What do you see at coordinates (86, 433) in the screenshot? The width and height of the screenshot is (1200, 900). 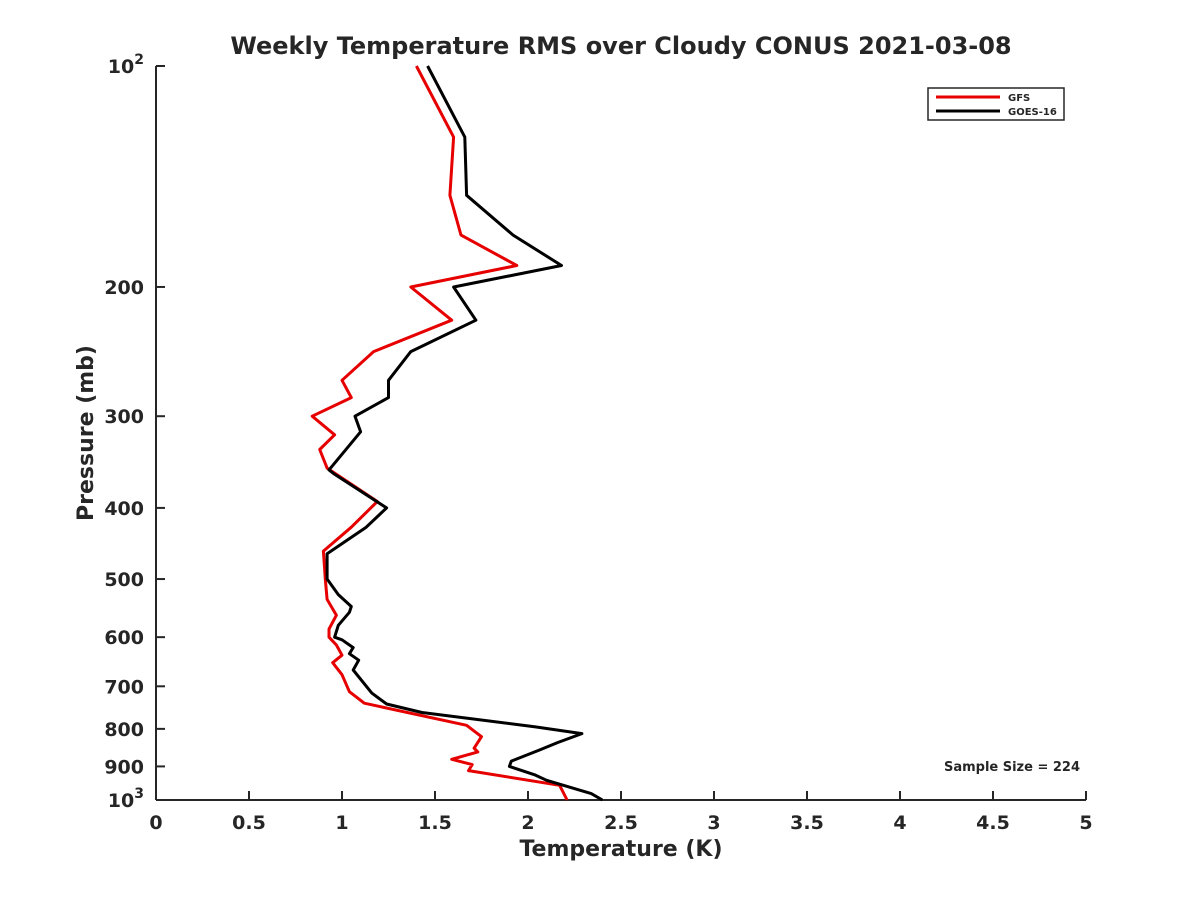 I see `y-axis-label: Pressure (mb)` at bounding box center [86, 433].